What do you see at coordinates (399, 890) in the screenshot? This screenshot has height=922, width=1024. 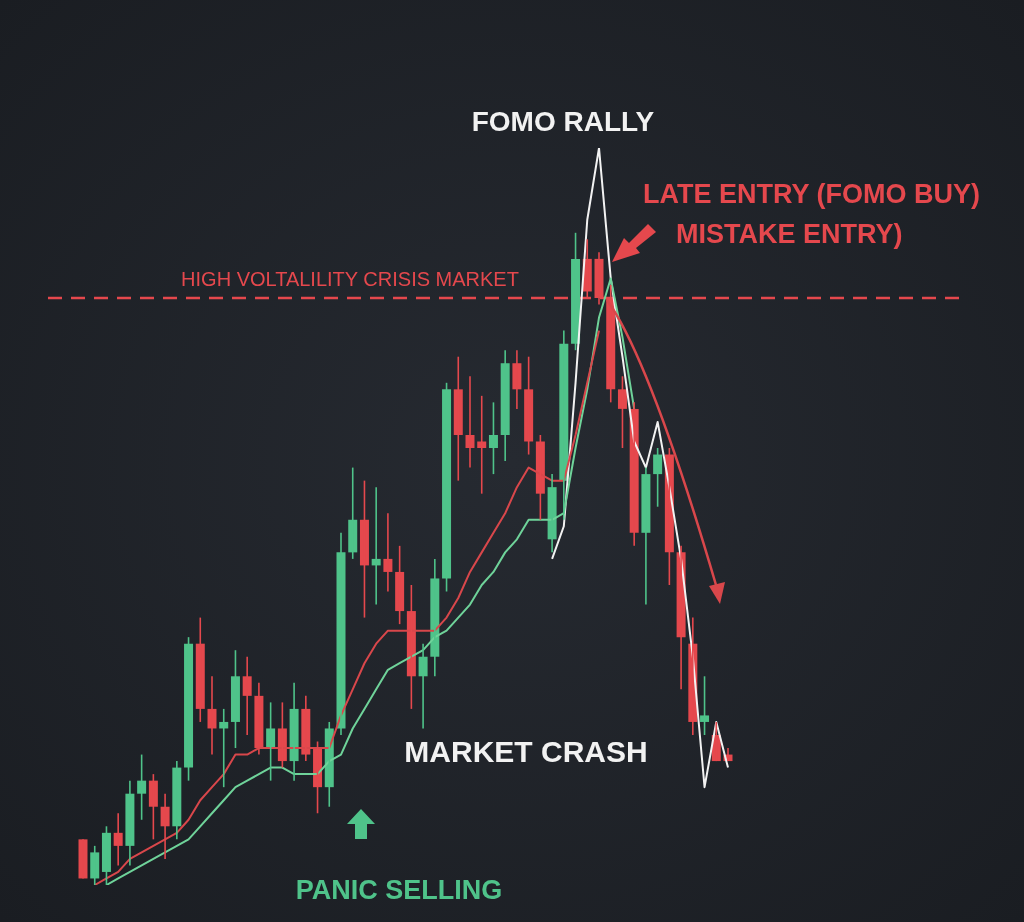 I see `annotation: PANIC SELLING` at bounding box center [399, 890].